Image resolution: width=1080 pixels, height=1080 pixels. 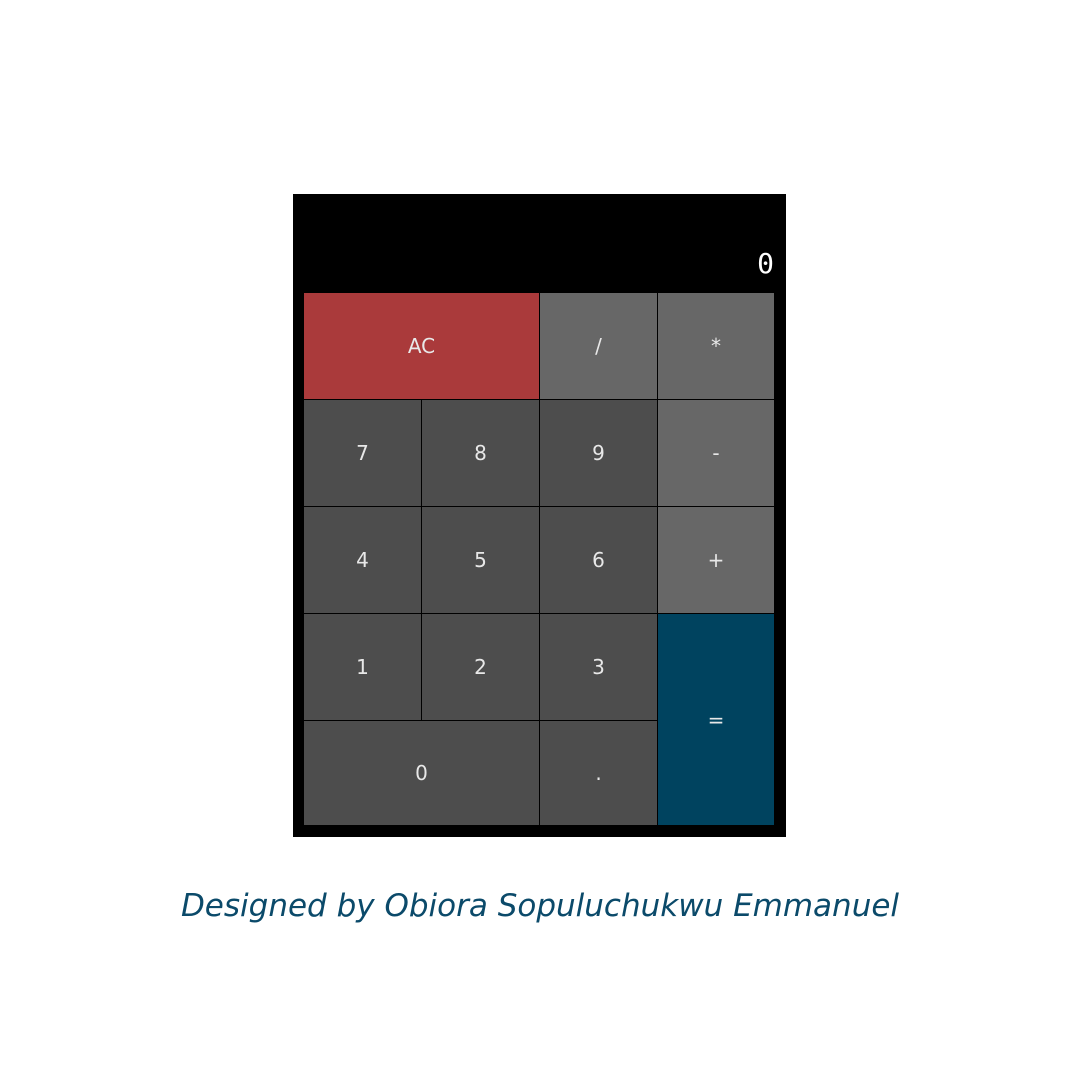 I want to click on decimal-button: ., so click(x=598, y=773).